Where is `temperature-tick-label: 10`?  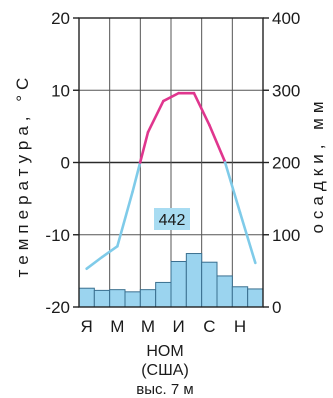
temperature-tick-label: 10 is located at coordinates (60, 90).